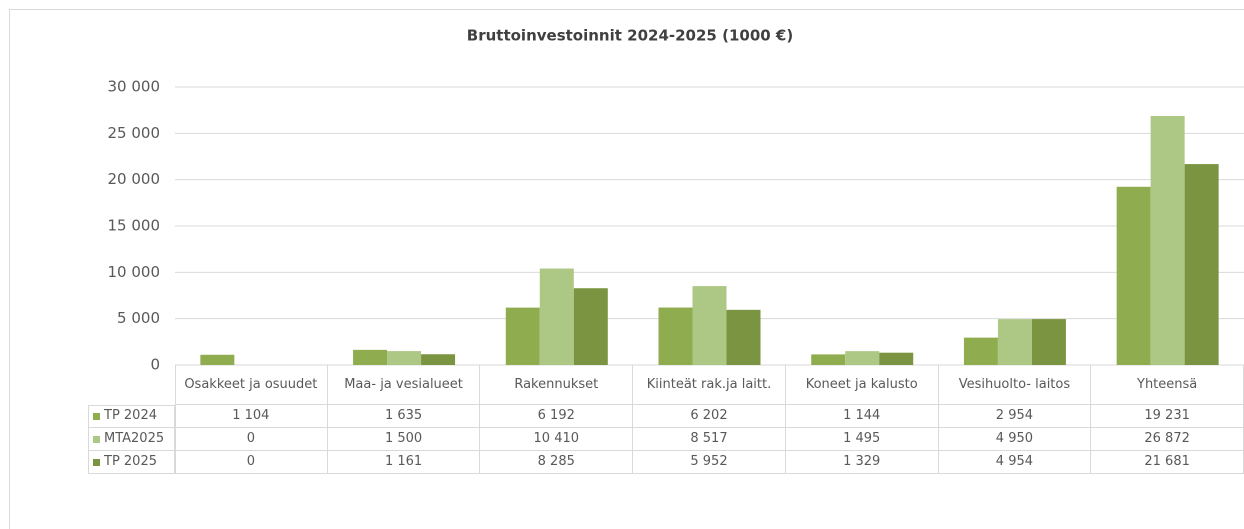 The height and width of the screenshot is (529, 1244). Describe the element at coordinates (1167, 439) in the screenshot. I see `data-table-value: 26 872` at that location.